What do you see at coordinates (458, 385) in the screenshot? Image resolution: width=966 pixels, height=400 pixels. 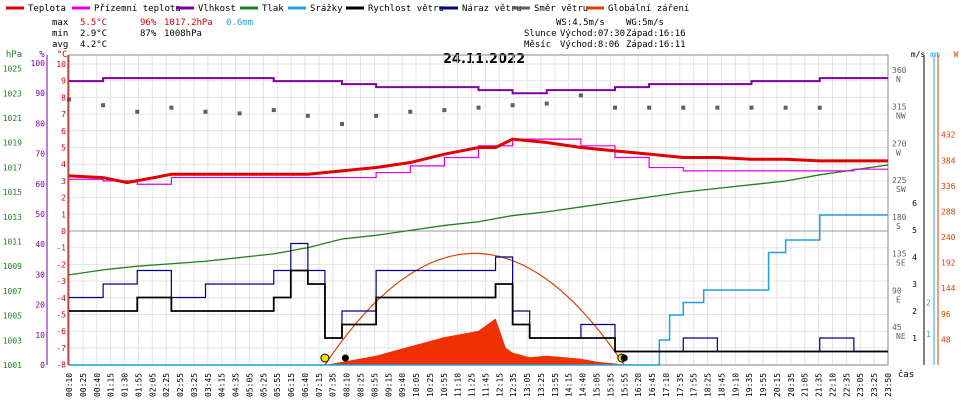 I see `time-tick-label: 11:10` at bounding box center [458, 385].